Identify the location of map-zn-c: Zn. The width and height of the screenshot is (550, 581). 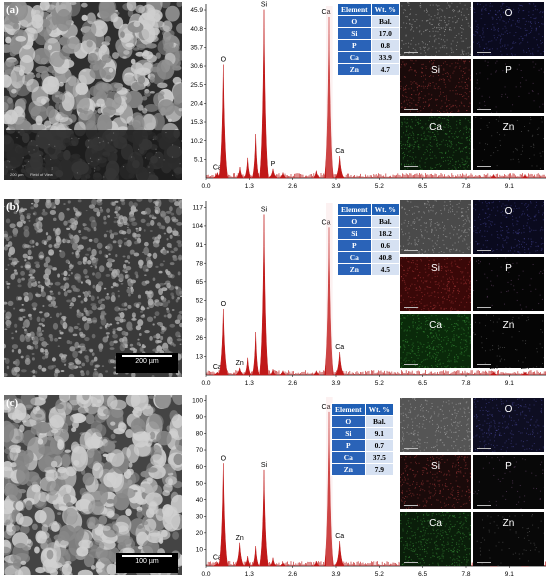
(508, 539).